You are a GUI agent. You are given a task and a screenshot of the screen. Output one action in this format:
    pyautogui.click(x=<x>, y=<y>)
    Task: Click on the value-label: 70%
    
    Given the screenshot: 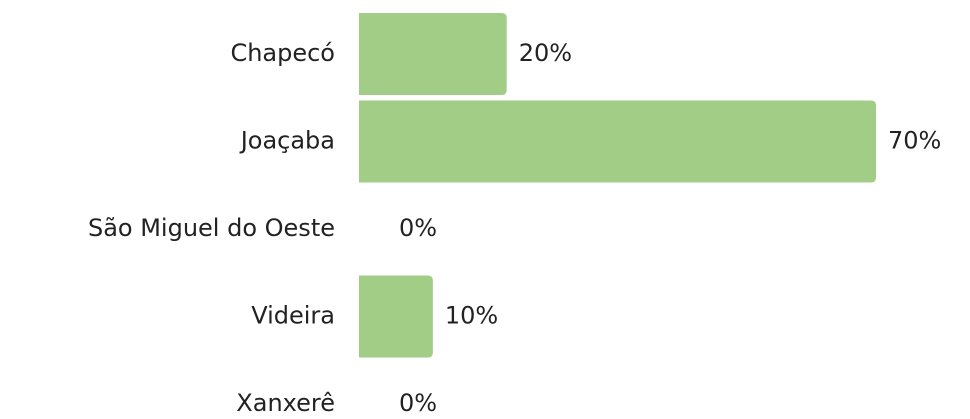 What is the action you would take?
    pyautogui.click(x=914, y=141)
    